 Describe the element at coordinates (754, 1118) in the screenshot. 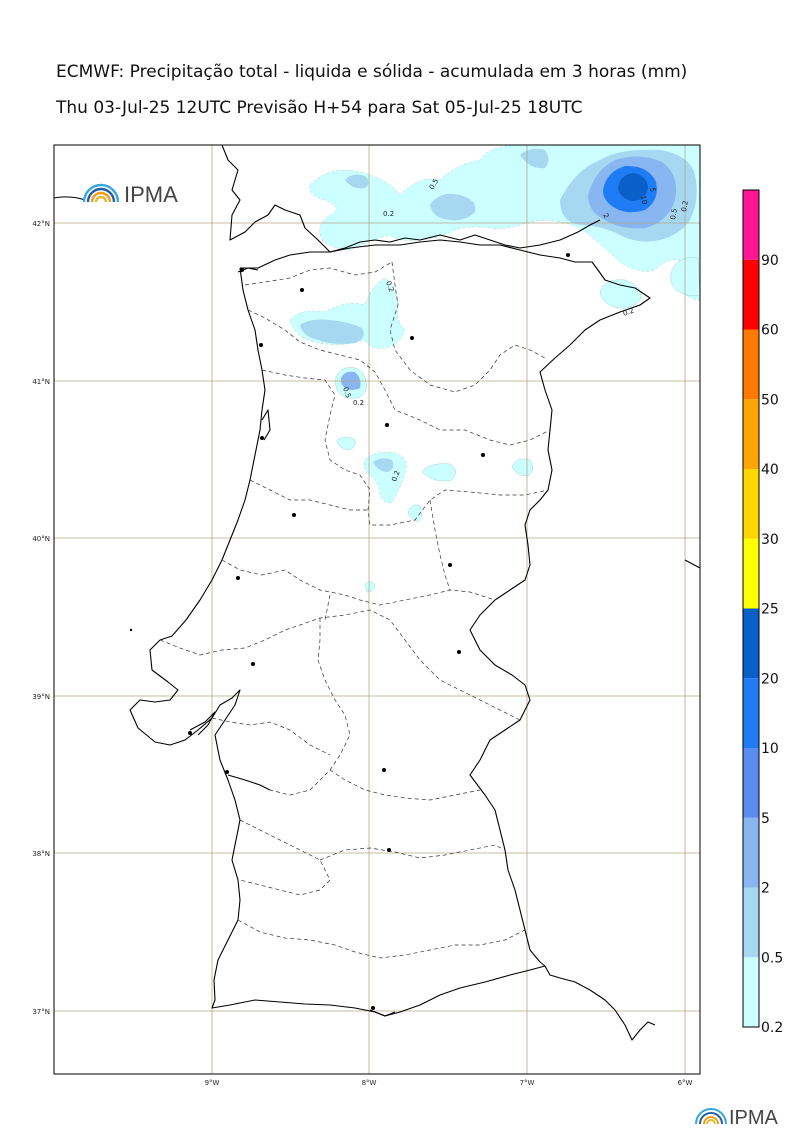

I see `ipma-footer-text: IPMA` at that location.